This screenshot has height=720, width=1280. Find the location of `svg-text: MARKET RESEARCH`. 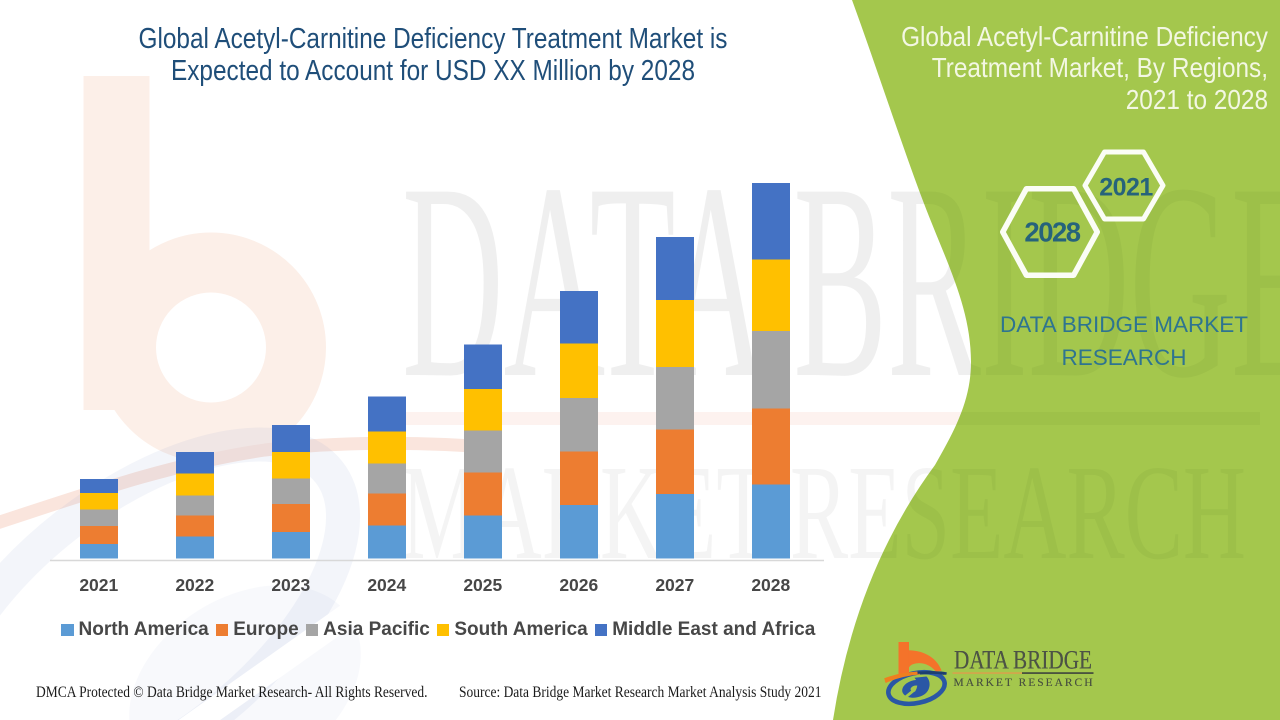

svg-text: MARKET RESEARCH is located at coordinates (1023, 683).